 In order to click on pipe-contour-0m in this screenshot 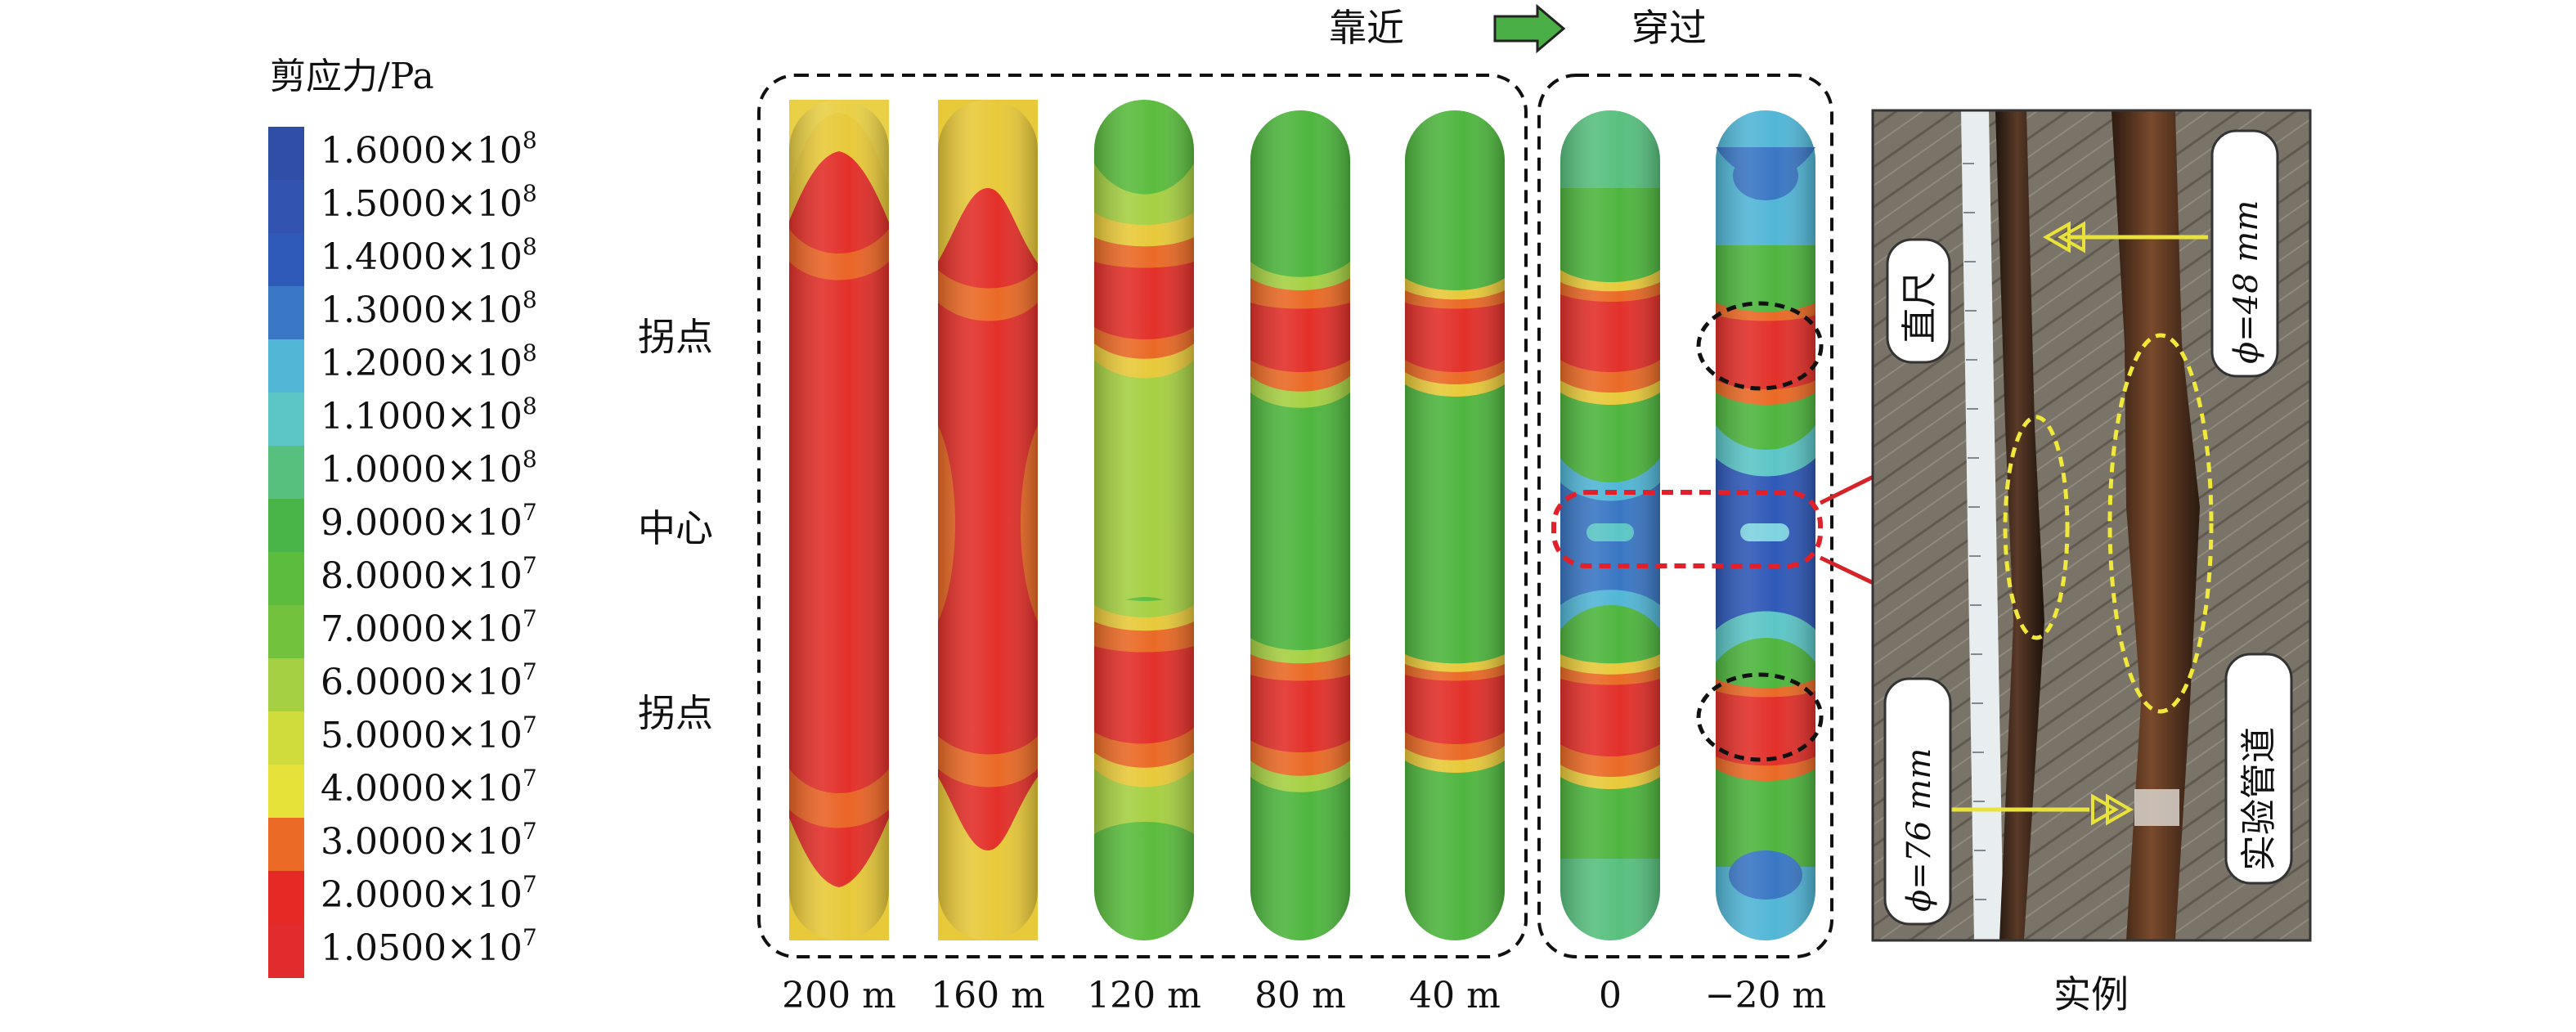, I will do `click(1610, 525)`.